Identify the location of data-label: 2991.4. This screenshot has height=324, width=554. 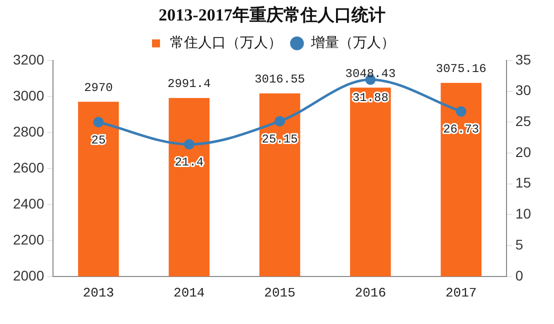
(189, 84).